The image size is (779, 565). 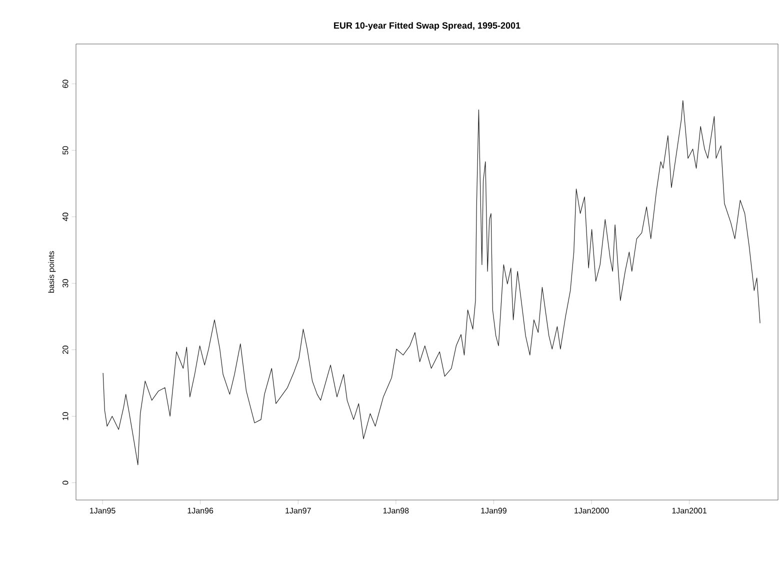 What do you see at coordinates (52, 272) in the screenshot?
I see `y-axis-title: basis points` at bounding box center [52, 272].